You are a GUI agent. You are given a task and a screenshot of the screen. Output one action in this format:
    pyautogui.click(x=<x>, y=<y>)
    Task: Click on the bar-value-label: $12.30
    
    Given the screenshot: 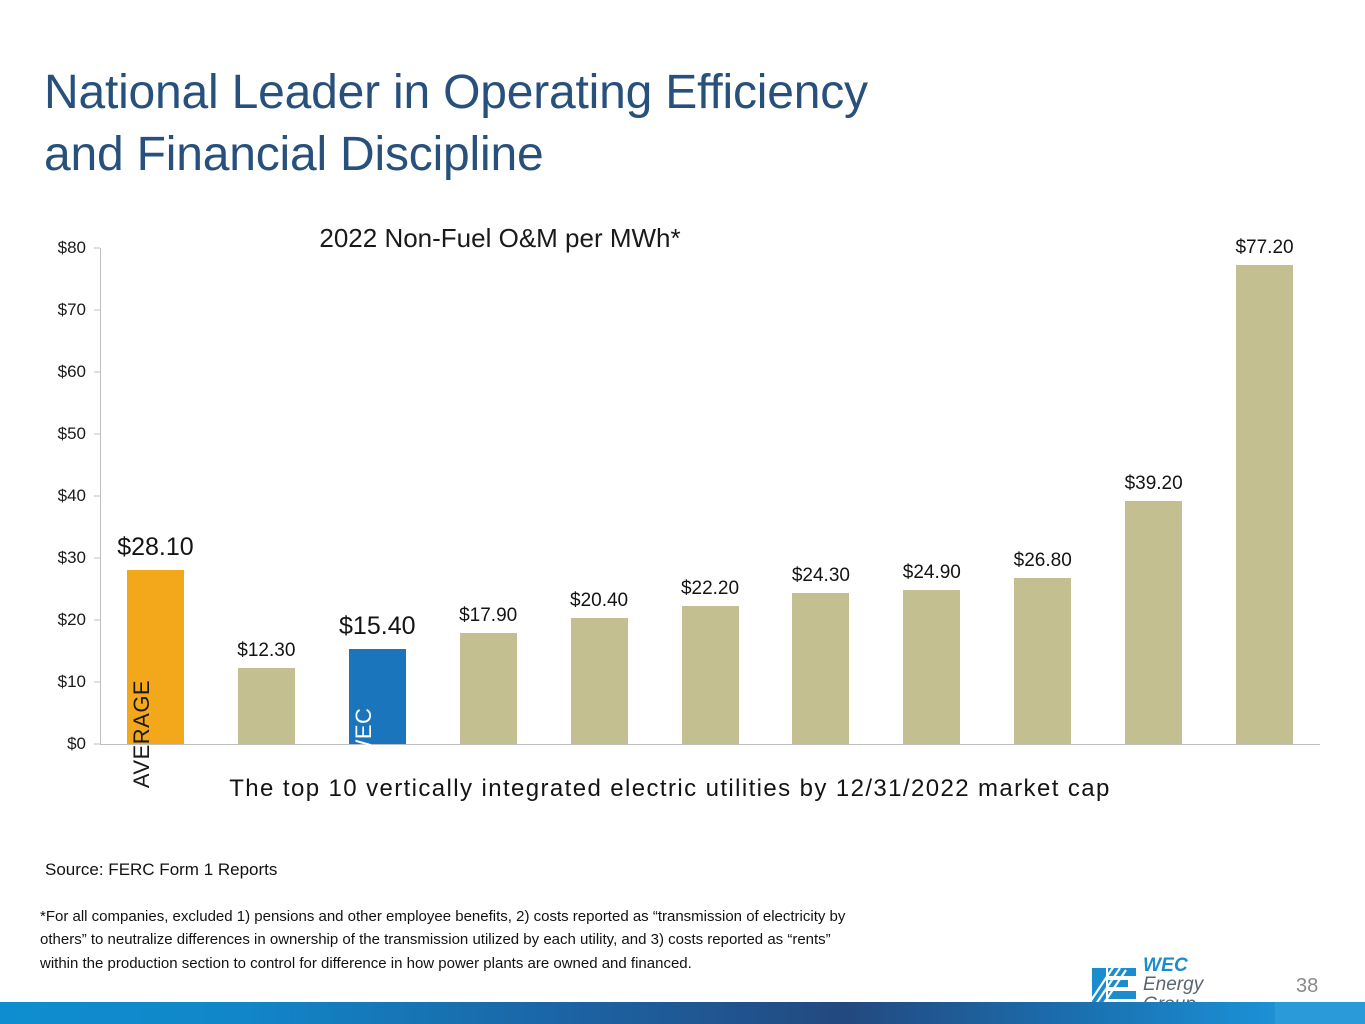 What is the action you would take?
    pyautogui.click(x=266, y=650)
    